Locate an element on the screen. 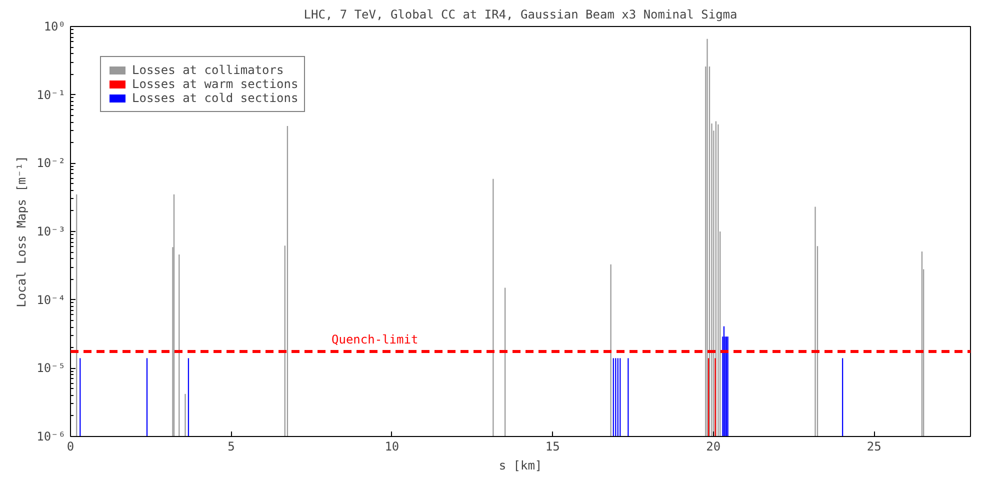  x-tick-label: 15 is located at coordinates (552, 447).